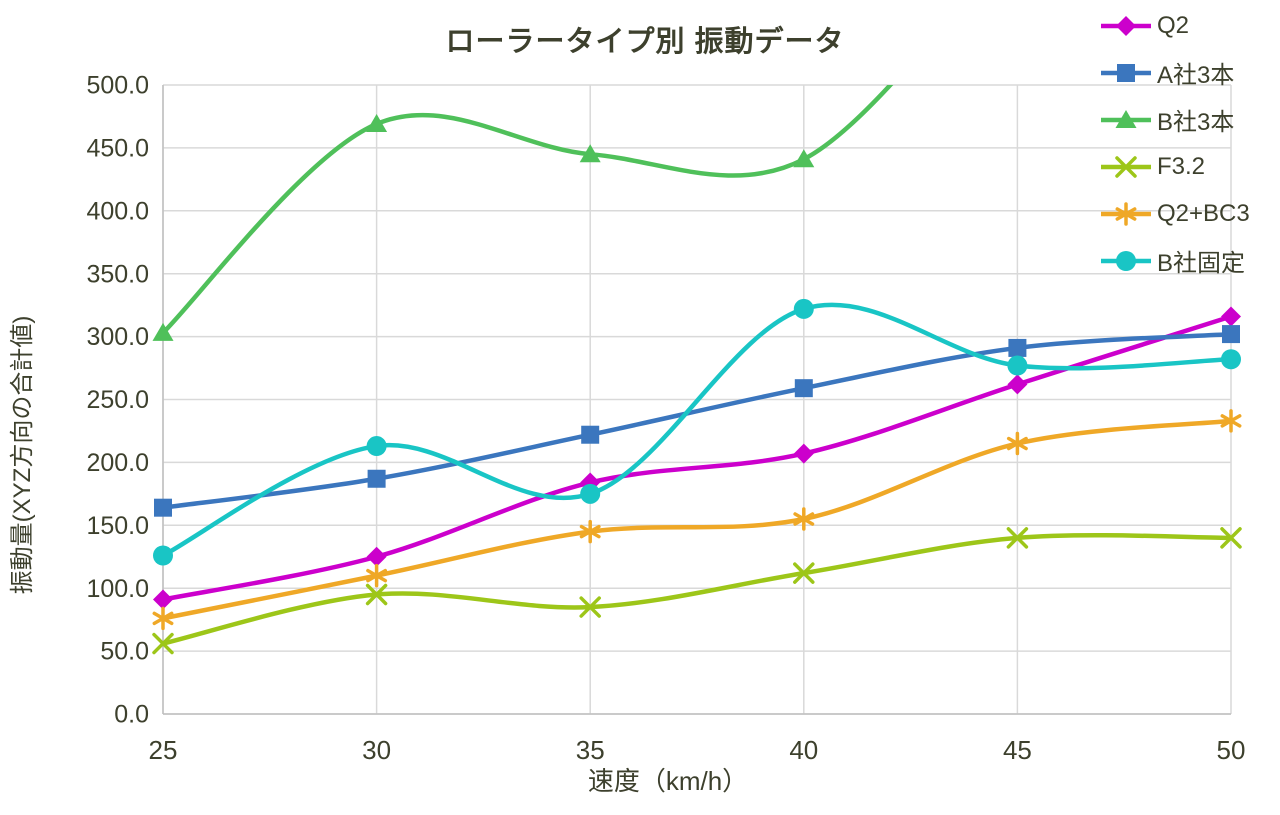  Describe the element at coordinates (117, 149) in the screenshot. I see `y-tick-label: 450.0` at that location.